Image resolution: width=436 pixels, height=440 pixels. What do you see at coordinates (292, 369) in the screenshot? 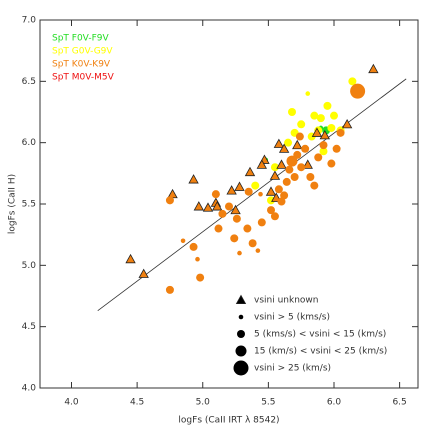
I see `size-legend-label: vsini > 25 (km/s)` at bounding box center [292, 369].